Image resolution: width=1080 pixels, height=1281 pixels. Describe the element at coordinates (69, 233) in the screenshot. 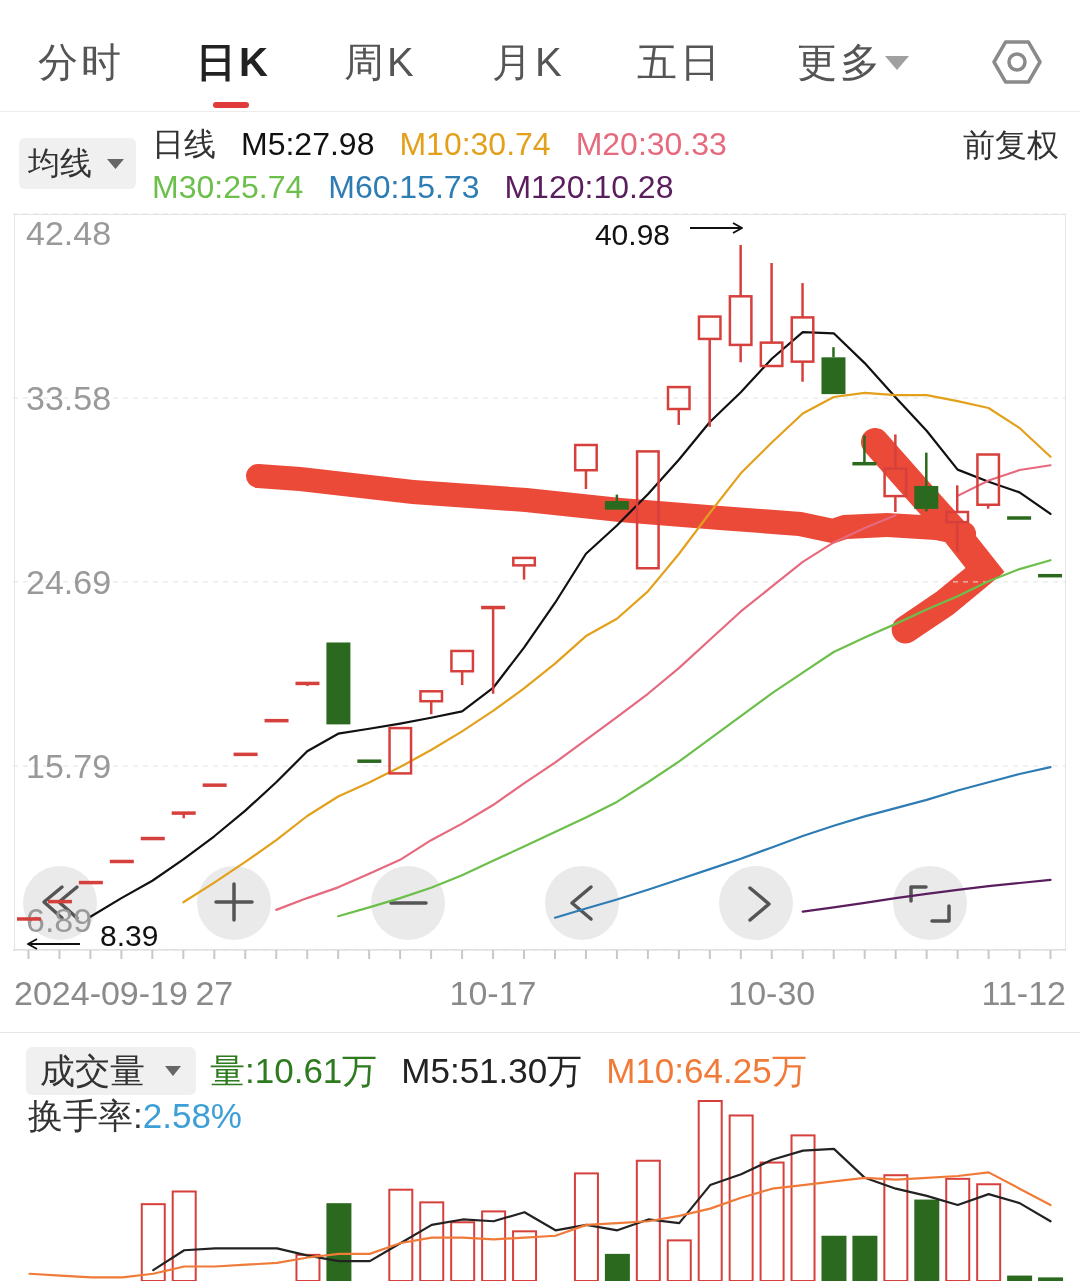

I see `y-tick-label: 42.48` at that location.